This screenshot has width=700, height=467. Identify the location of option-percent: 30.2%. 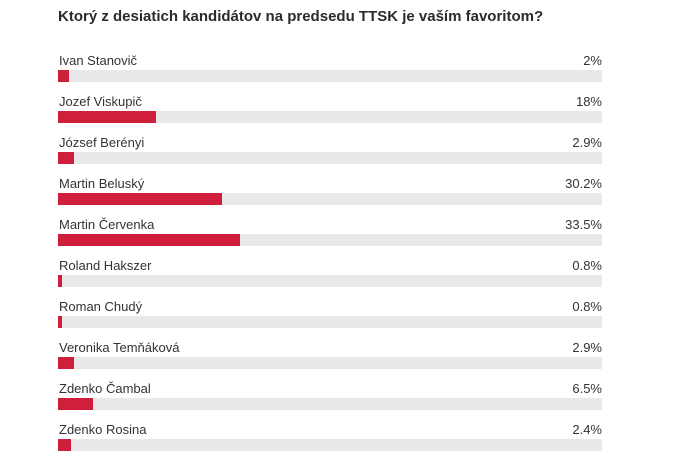
(583, 183).